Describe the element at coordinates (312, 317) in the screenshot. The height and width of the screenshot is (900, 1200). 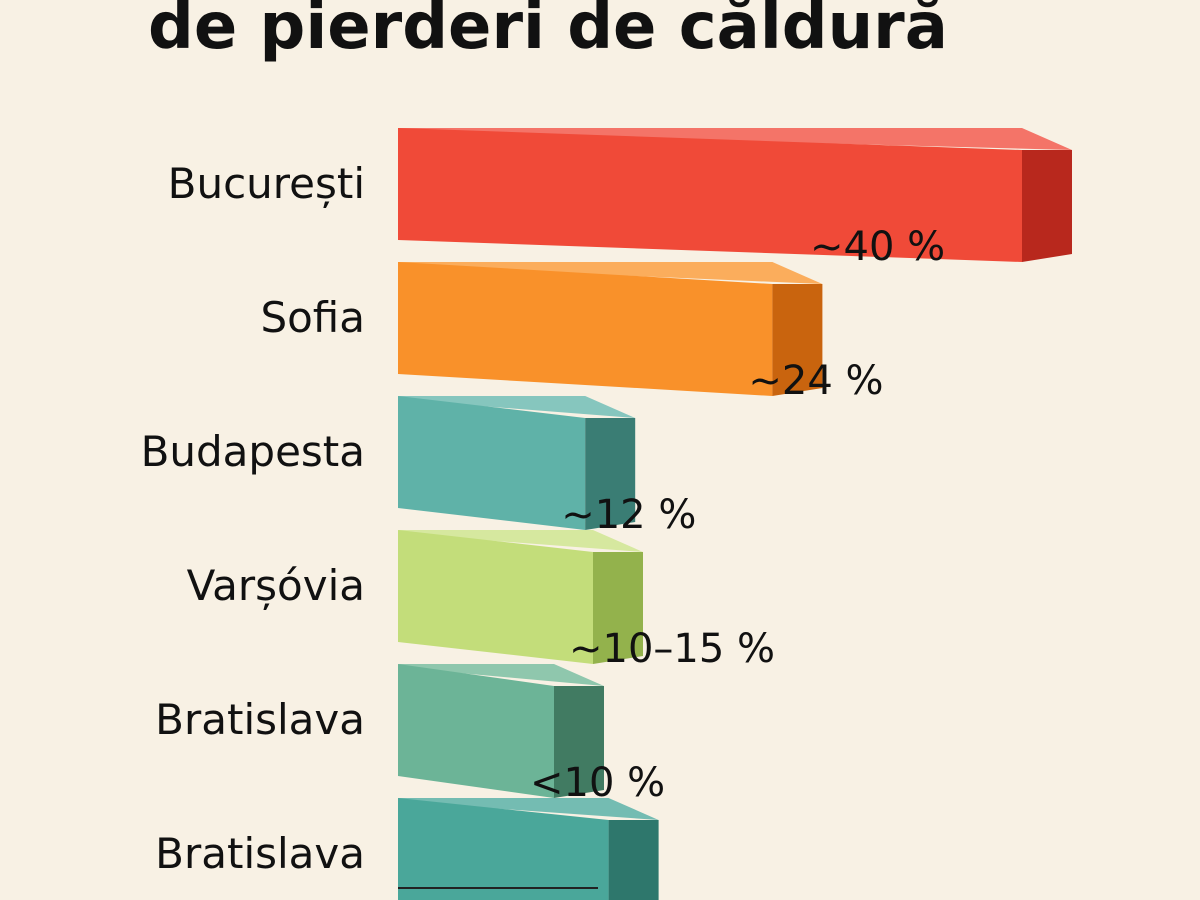
I see `category-label: Sofia` at that location.